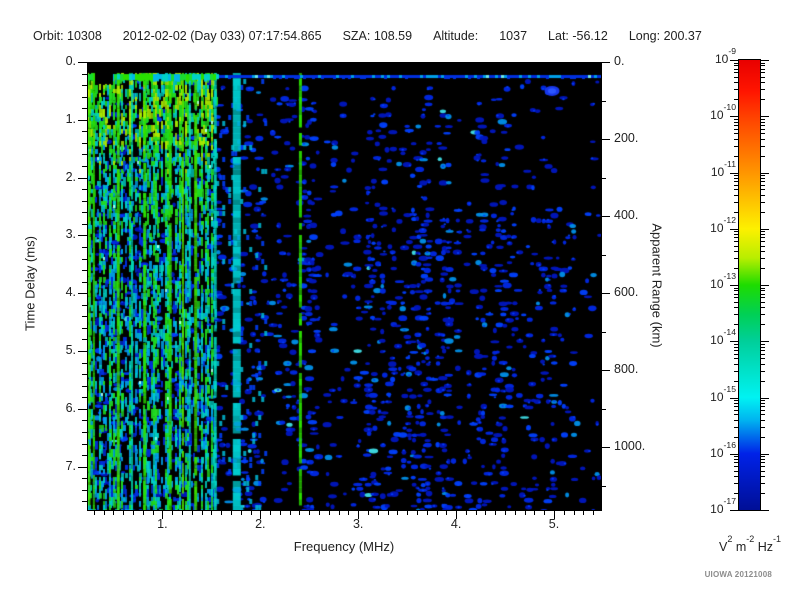 The width and height of the screenshot is (800, 600). Describe the element at coordinates (578, 36) in the screenshot. I see `header-lat: Lat: -56.12` at that location.